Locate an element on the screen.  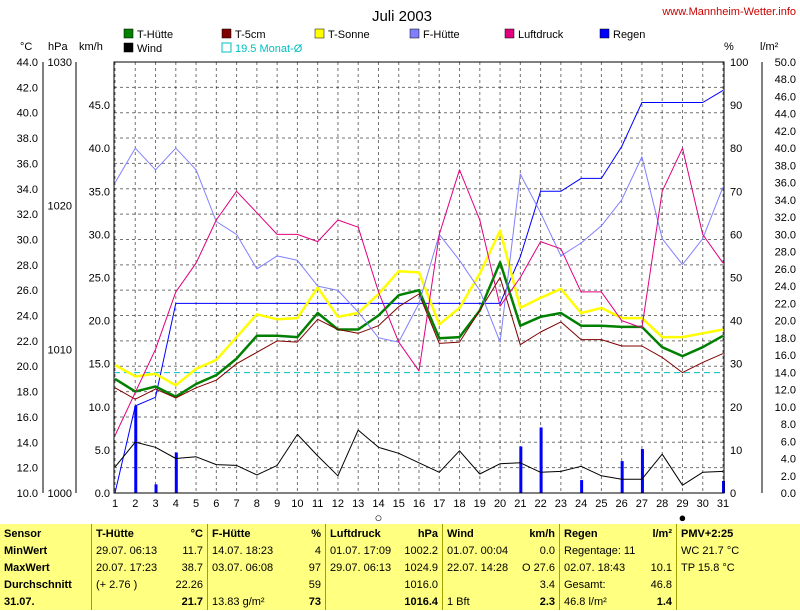
rain-tick-label: 40.0 is located at coordinates (785, 149).